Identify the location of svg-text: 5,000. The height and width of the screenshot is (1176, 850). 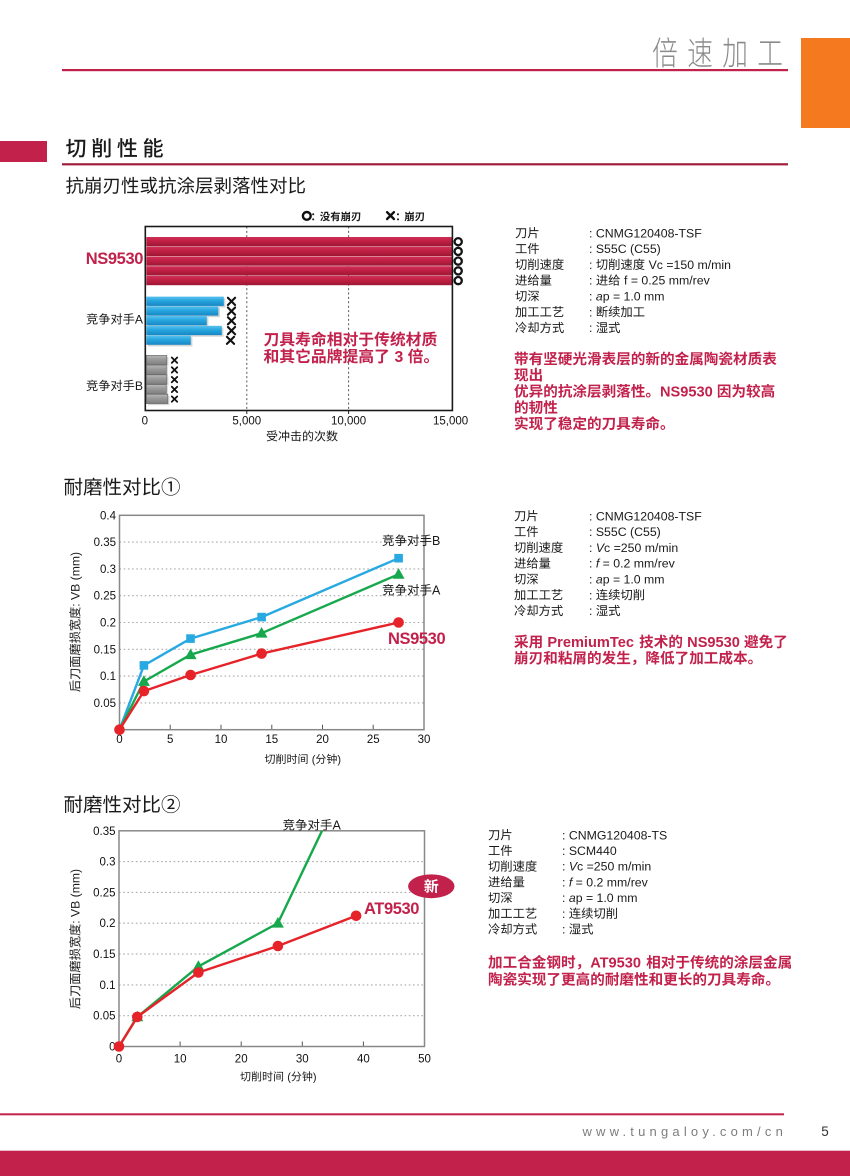
(246, 422).